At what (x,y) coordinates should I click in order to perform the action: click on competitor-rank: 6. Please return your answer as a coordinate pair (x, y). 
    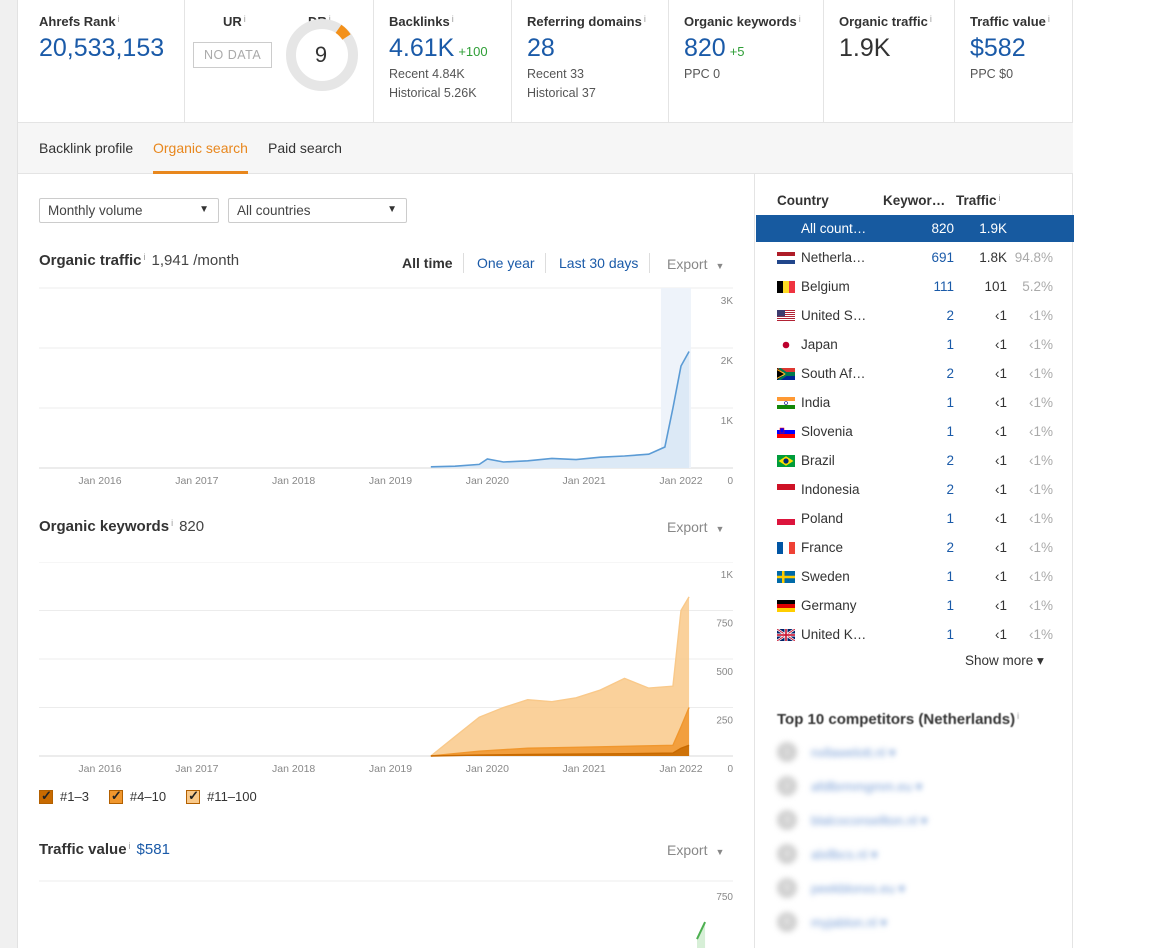
    Looking at the image, I should click on (787, 922).